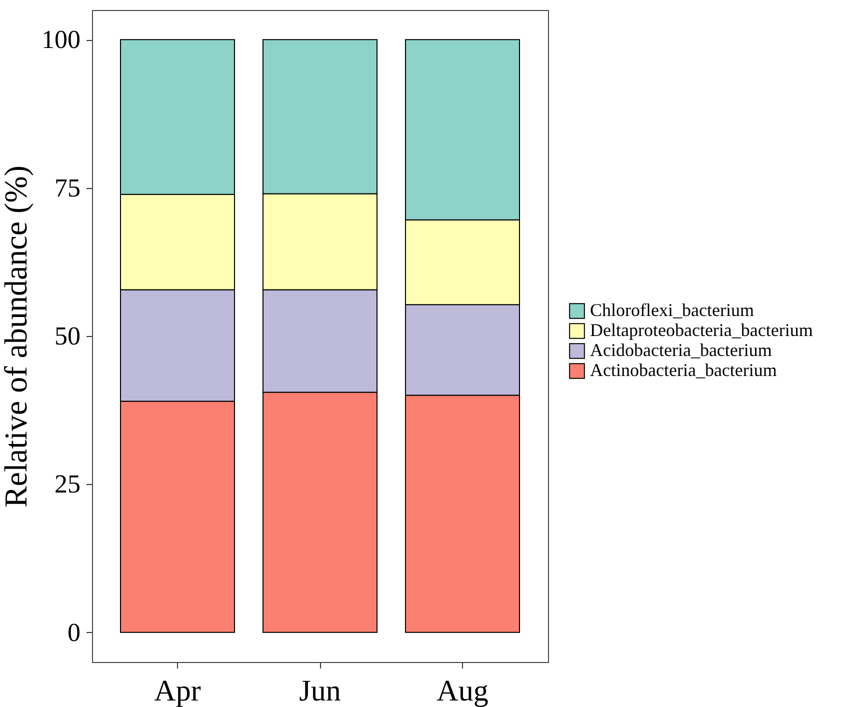  I want to click on legend-label: Chloroflexi_bacterium, so click(672, 310).